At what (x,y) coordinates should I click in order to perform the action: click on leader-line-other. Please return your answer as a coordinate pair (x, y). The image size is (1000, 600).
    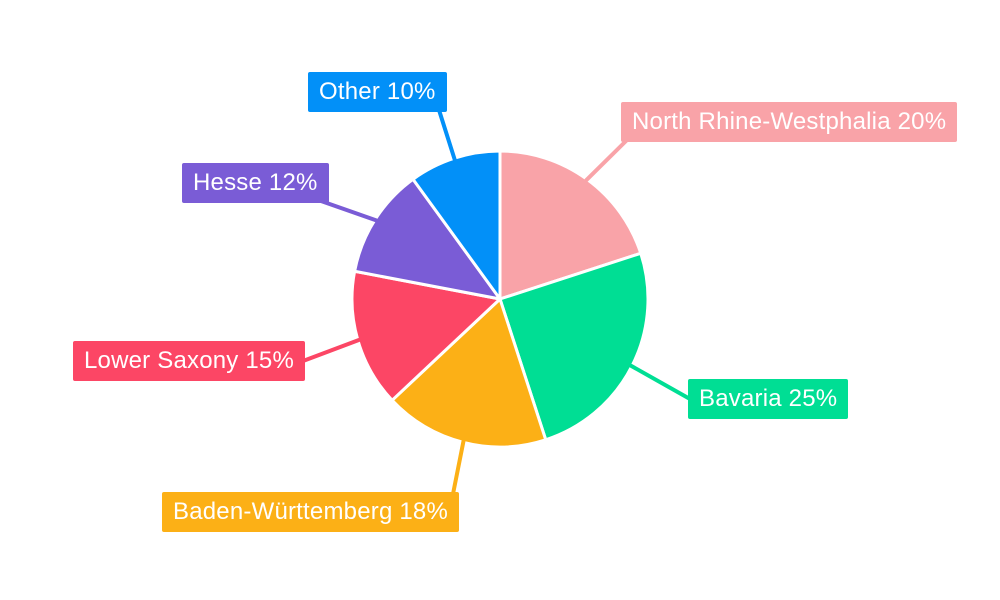
    Looking at the image, I should click on (447, 135).